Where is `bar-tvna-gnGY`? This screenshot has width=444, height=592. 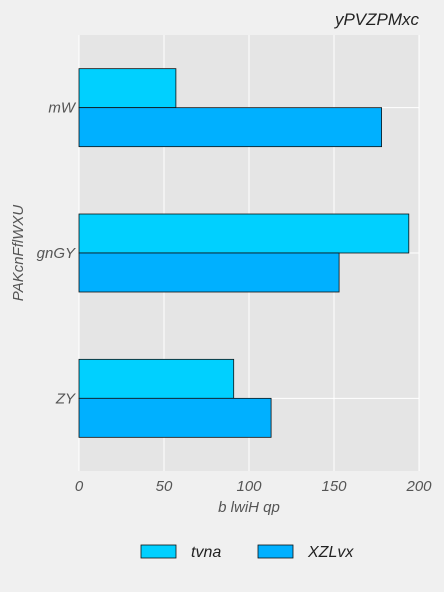
bar-tvna-gnGY is located at coordinates (244, 233).